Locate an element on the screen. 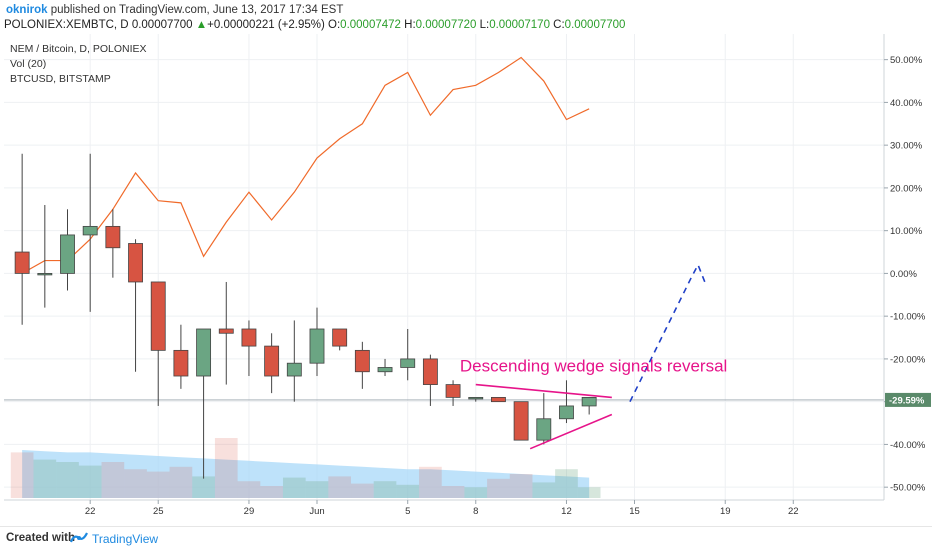 The width and height of the screenshot is (932, 551). x-tick-label: Jun is located at coordinates (316, 511).